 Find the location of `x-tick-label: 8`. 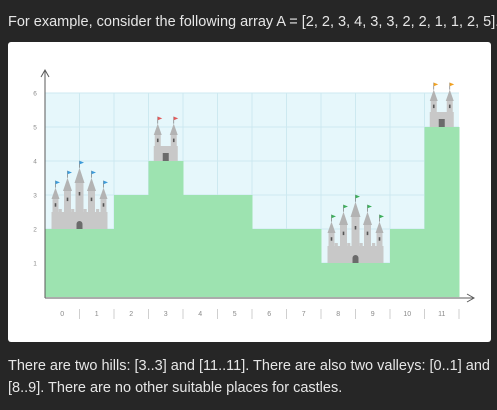

x-tick-label: 8 is located at coordinates (338, 314).